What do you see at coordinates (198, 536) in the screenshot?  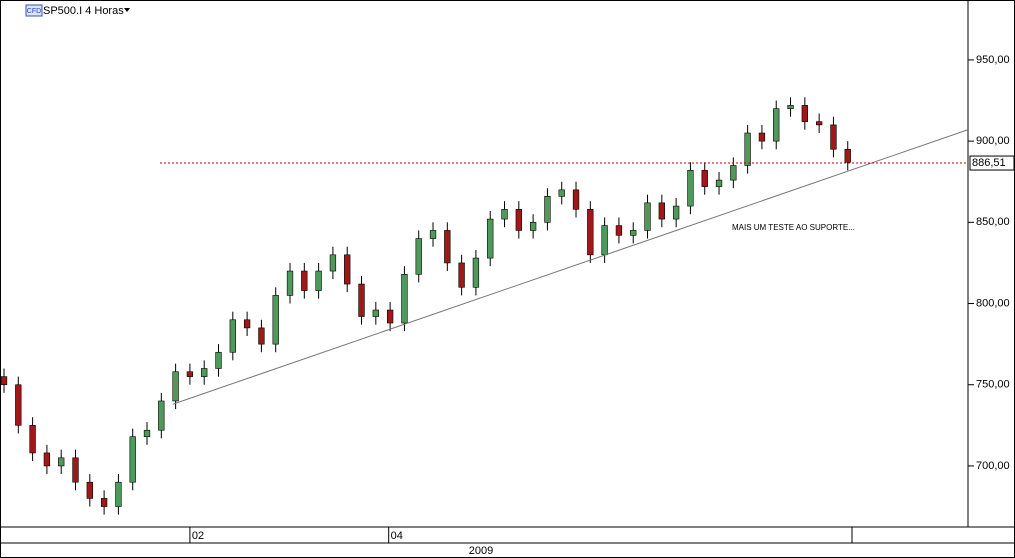 I see `x-tick-label: 02` at bounding box center [198, 536].